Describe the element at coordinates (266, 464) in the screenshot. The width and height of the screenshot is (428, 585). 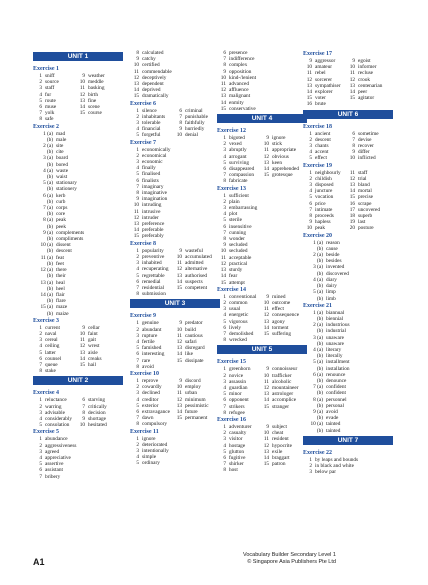
I see `answer-row: 7 shirker 15 patron` at that location.